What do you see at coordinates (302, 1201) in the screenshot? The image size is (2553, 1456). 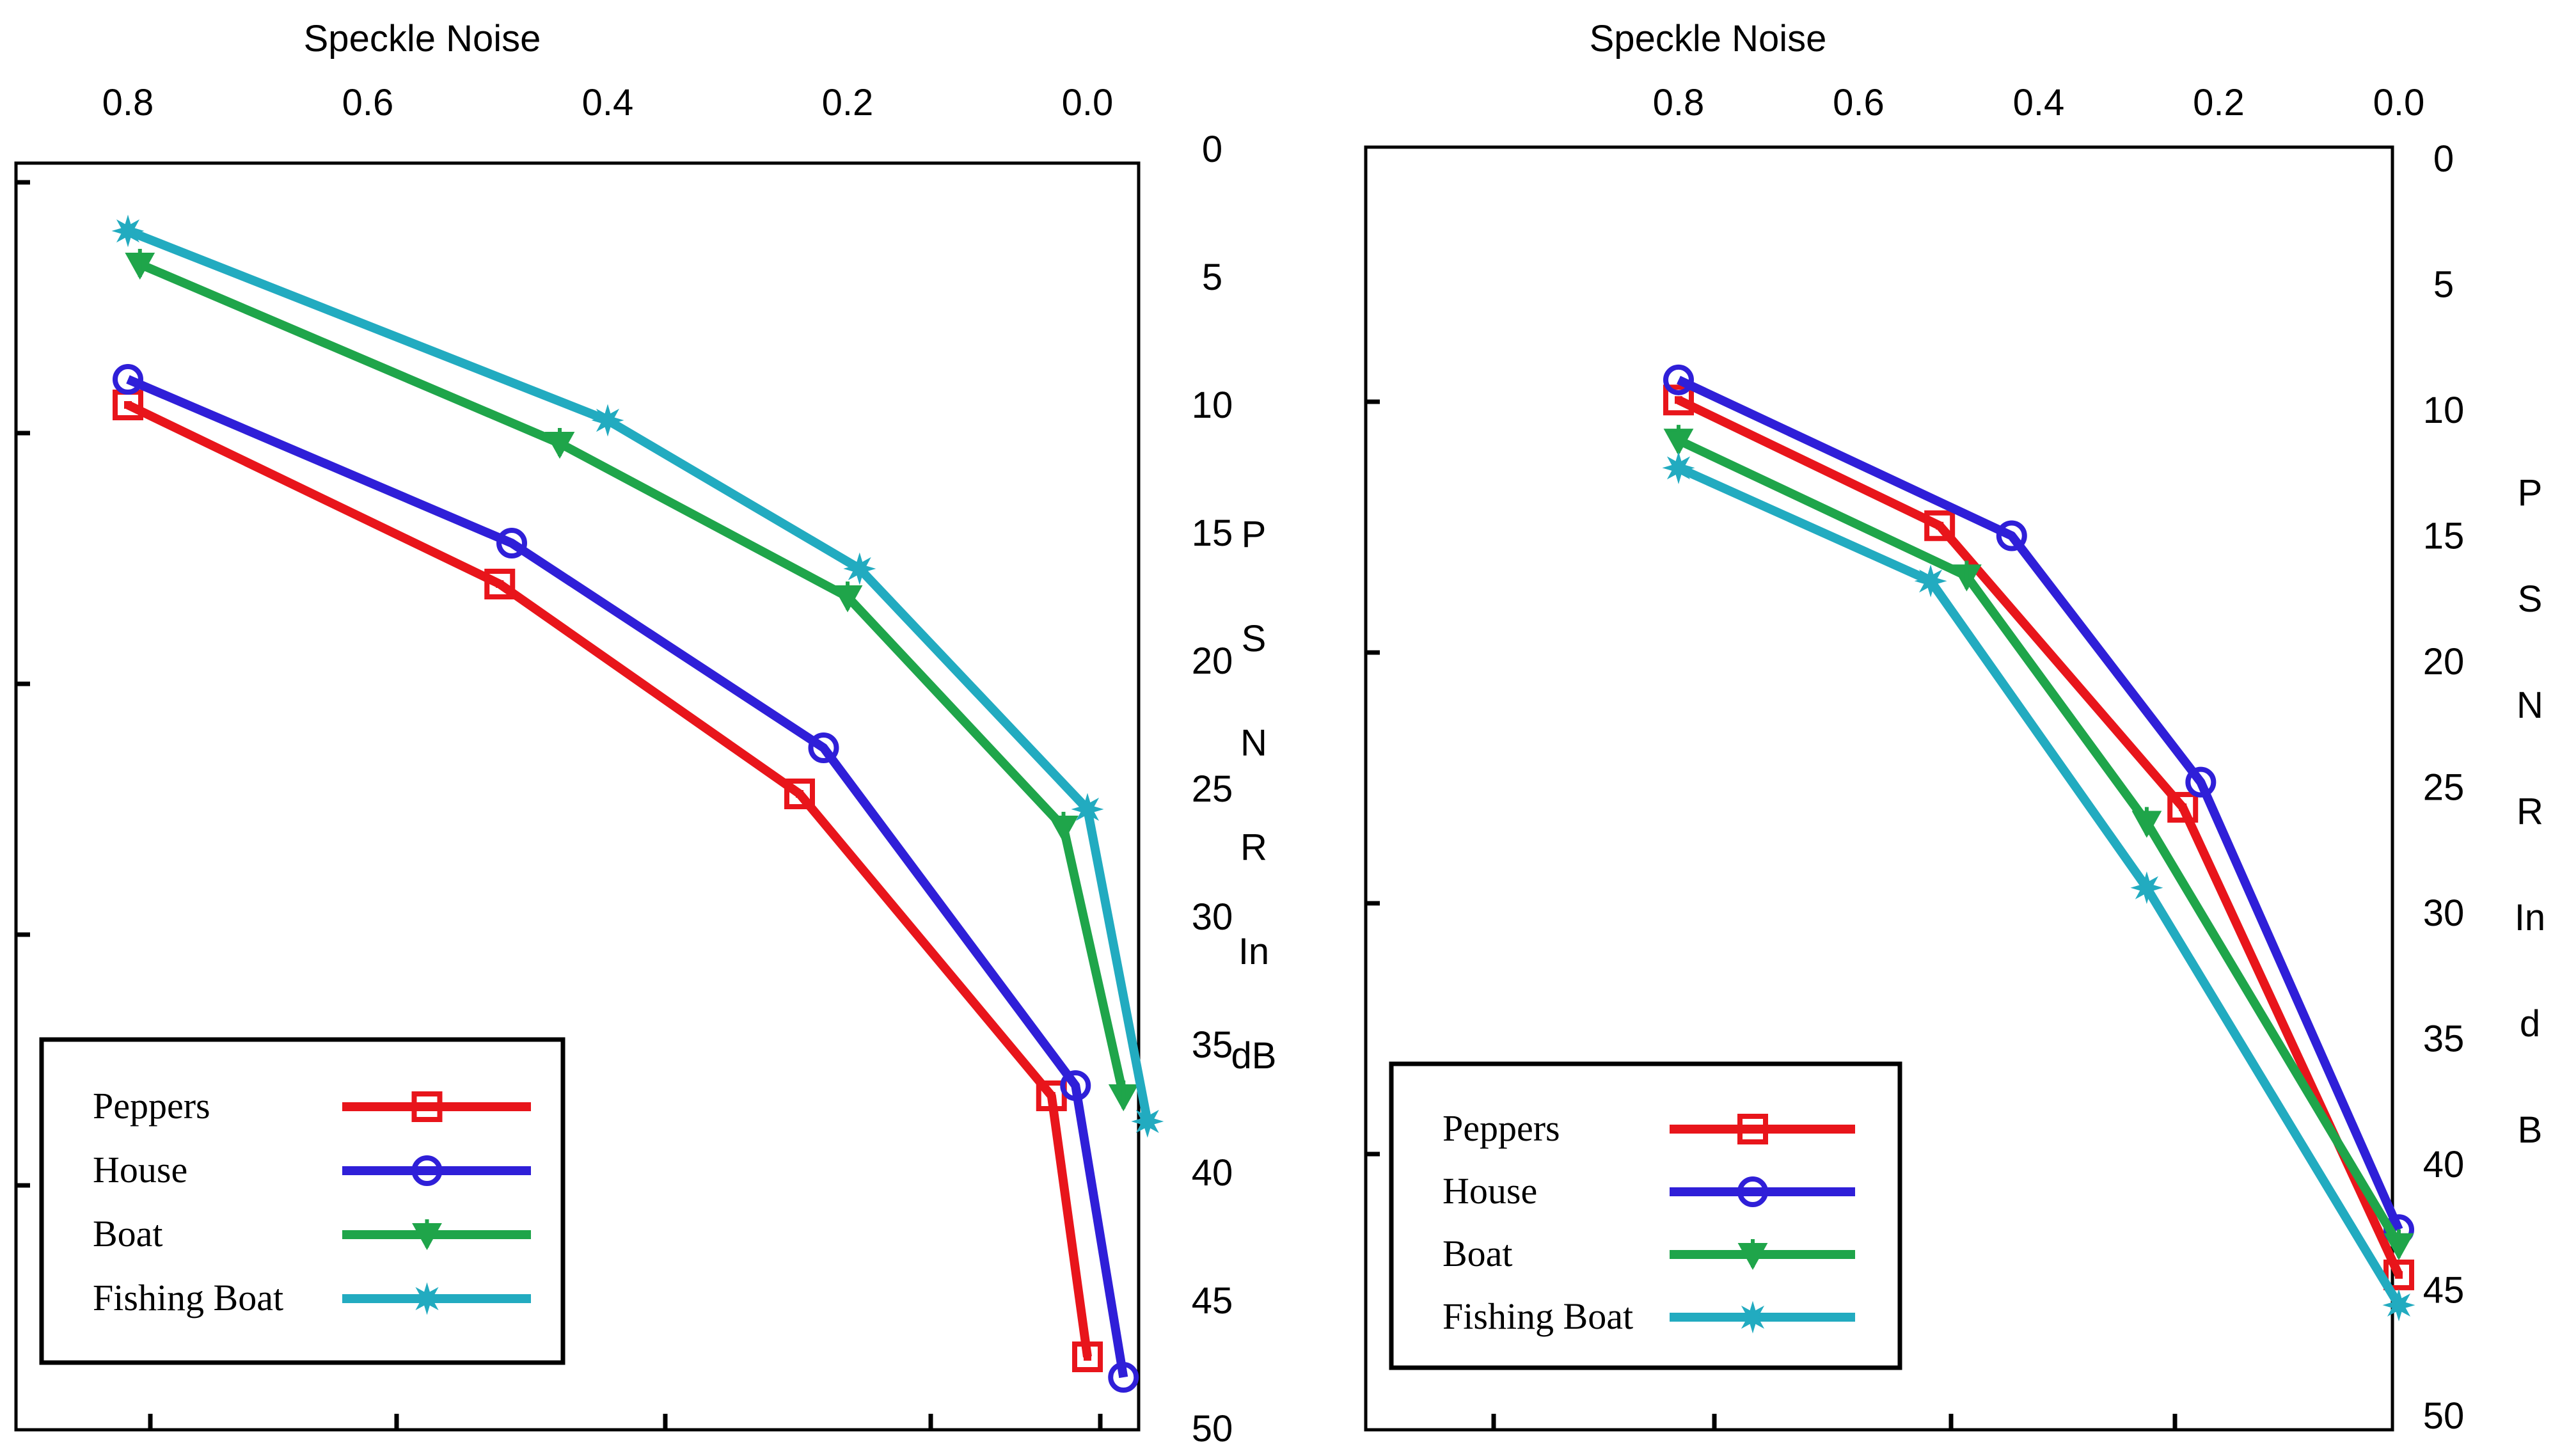 I see `legend-box` at bounding box center [302, 1201].